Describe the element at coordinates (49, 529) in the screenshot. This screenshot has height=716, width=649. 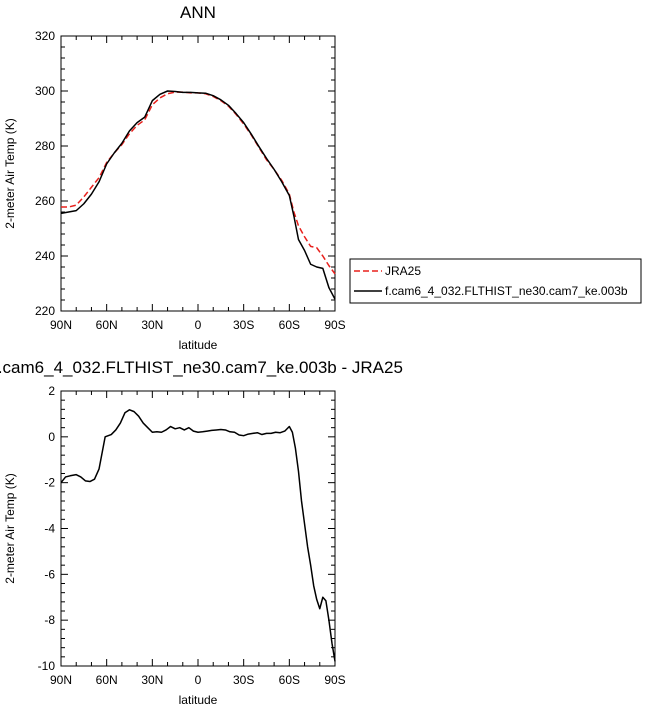
I see `y-tick-label: -4` at that location.